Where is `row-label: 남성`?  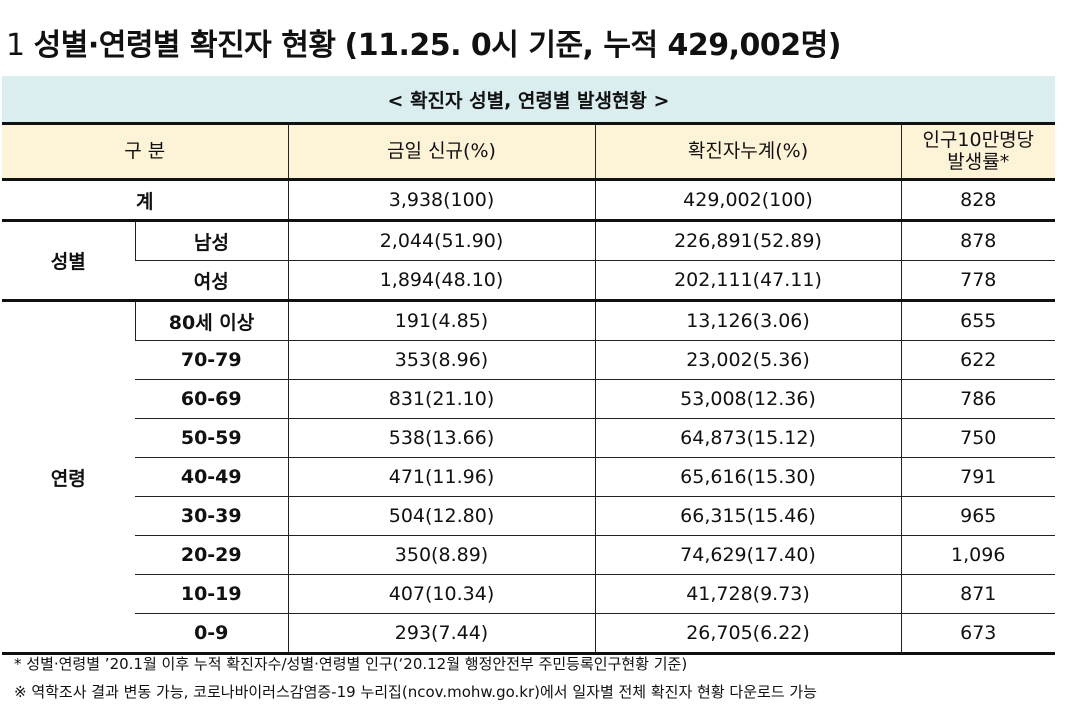
row-label: 남성 is located at coordinates (211, 240).